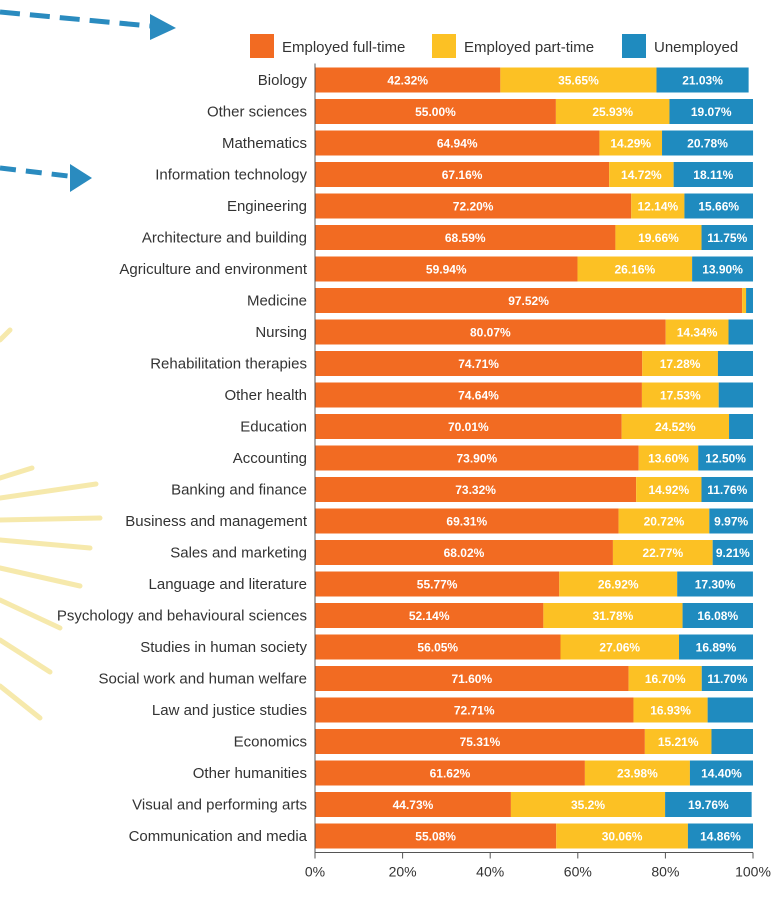 The height and width of the screenshot is (903, 784). Describe the element at coordinates (403, 872) in the screenshot. I see `x-tick-label: 20%` at that location.